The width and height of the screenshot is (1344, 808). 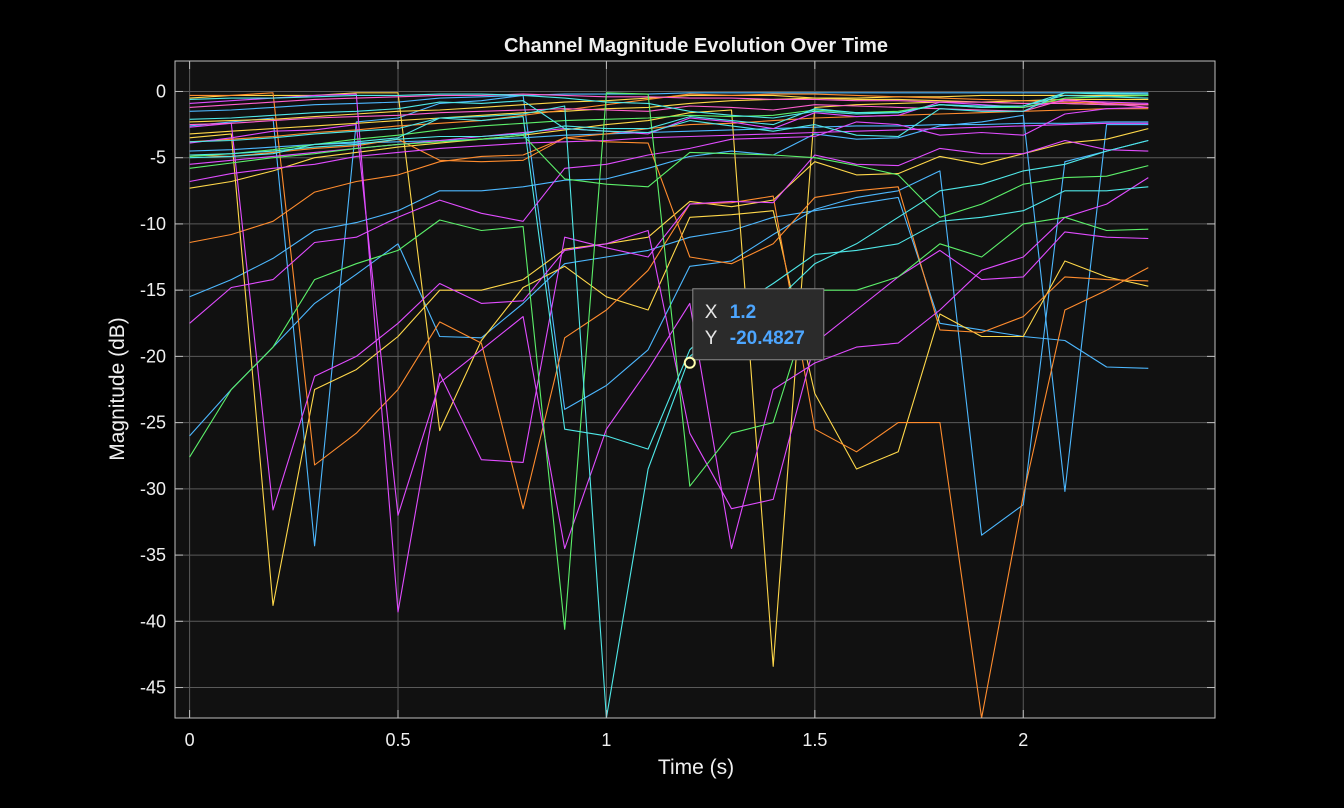 I want to click on datatip-x-label: X, so click(x=711, y=312).